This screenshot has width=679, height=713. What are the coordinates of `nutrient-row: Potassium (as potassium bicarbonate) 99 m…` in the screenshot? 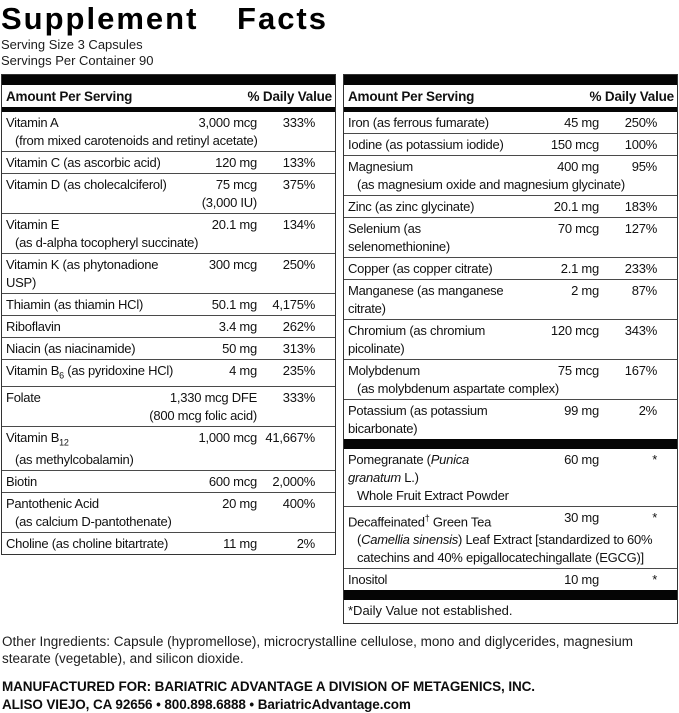 It's located at (510, 419).